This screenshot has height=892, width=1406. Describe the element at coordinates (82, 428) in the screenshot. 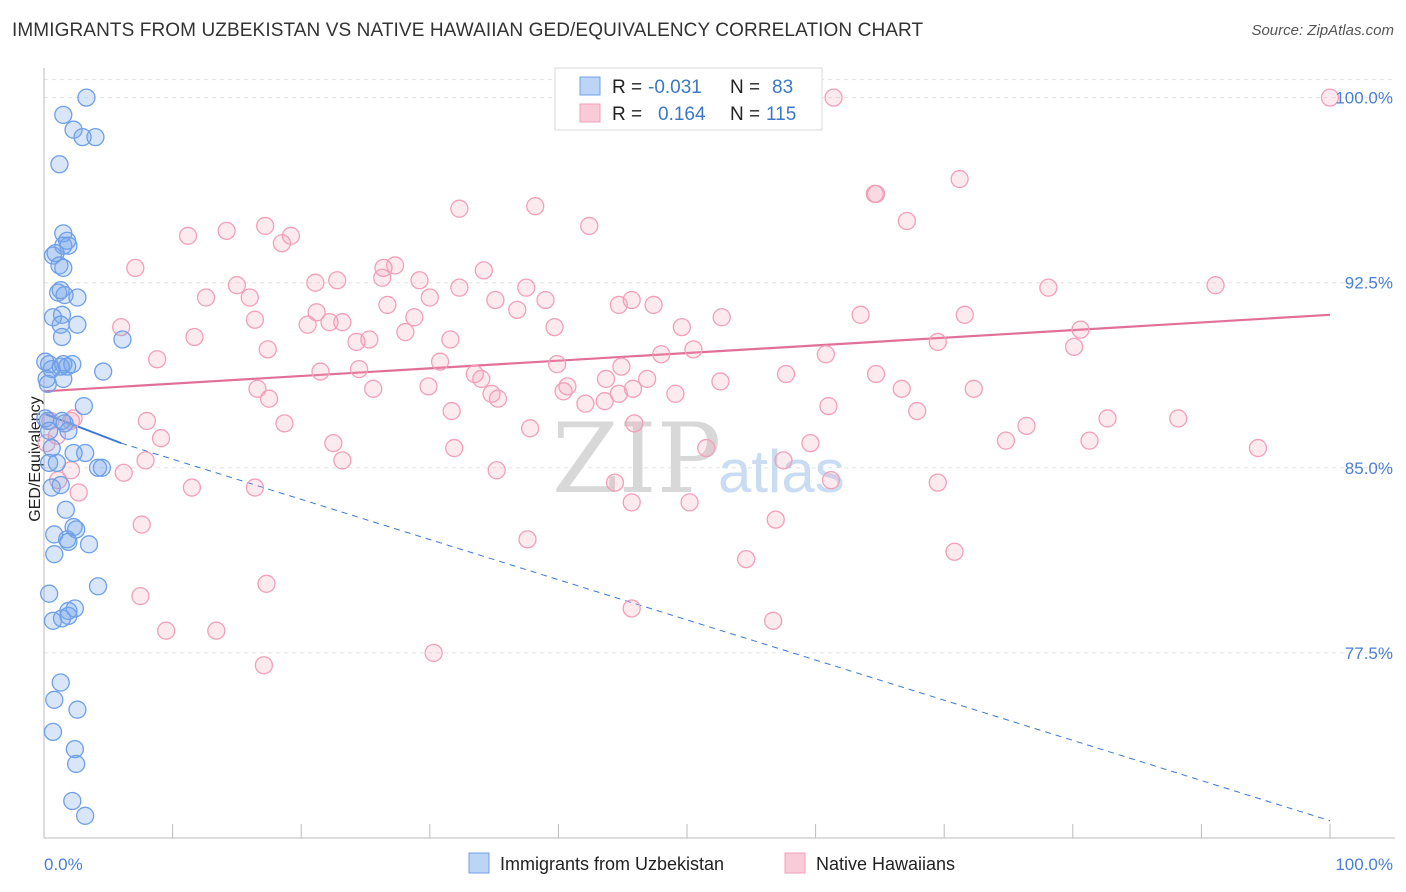

I see `uzbekistan-trend-line` at that location.